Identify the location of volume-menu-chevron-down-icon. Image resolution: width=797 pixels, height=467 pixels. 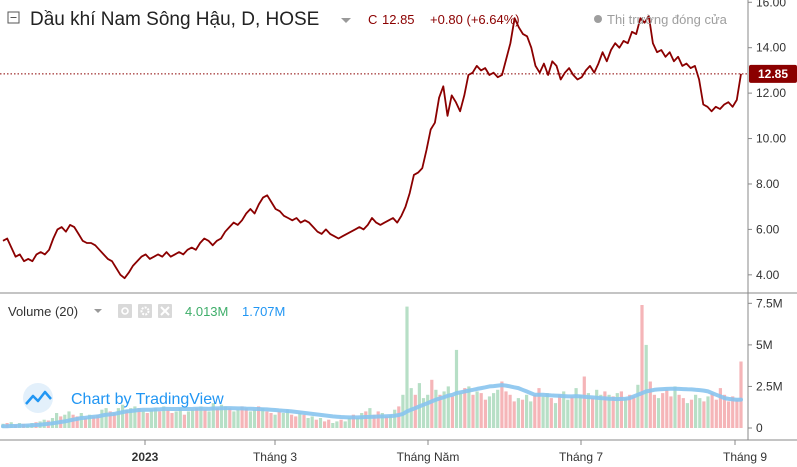
(98, 311).